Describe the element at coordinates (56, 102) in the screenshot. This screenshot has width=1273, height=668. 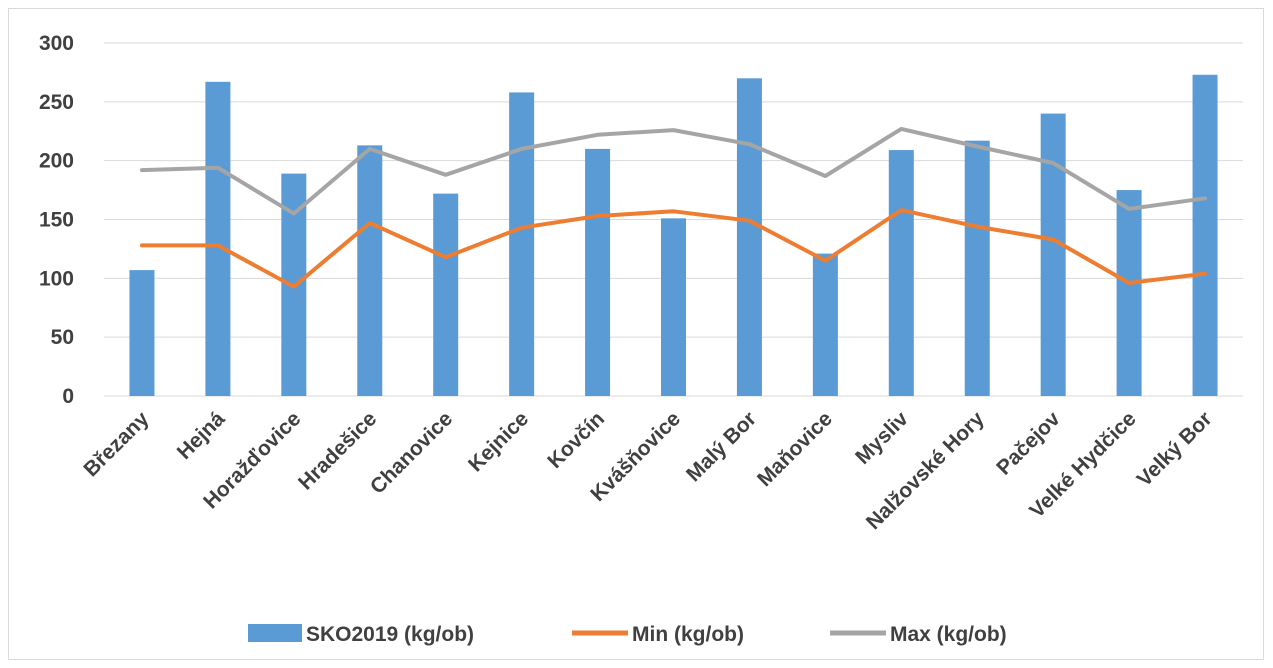
I see `y-tick-label: 250` at that location.